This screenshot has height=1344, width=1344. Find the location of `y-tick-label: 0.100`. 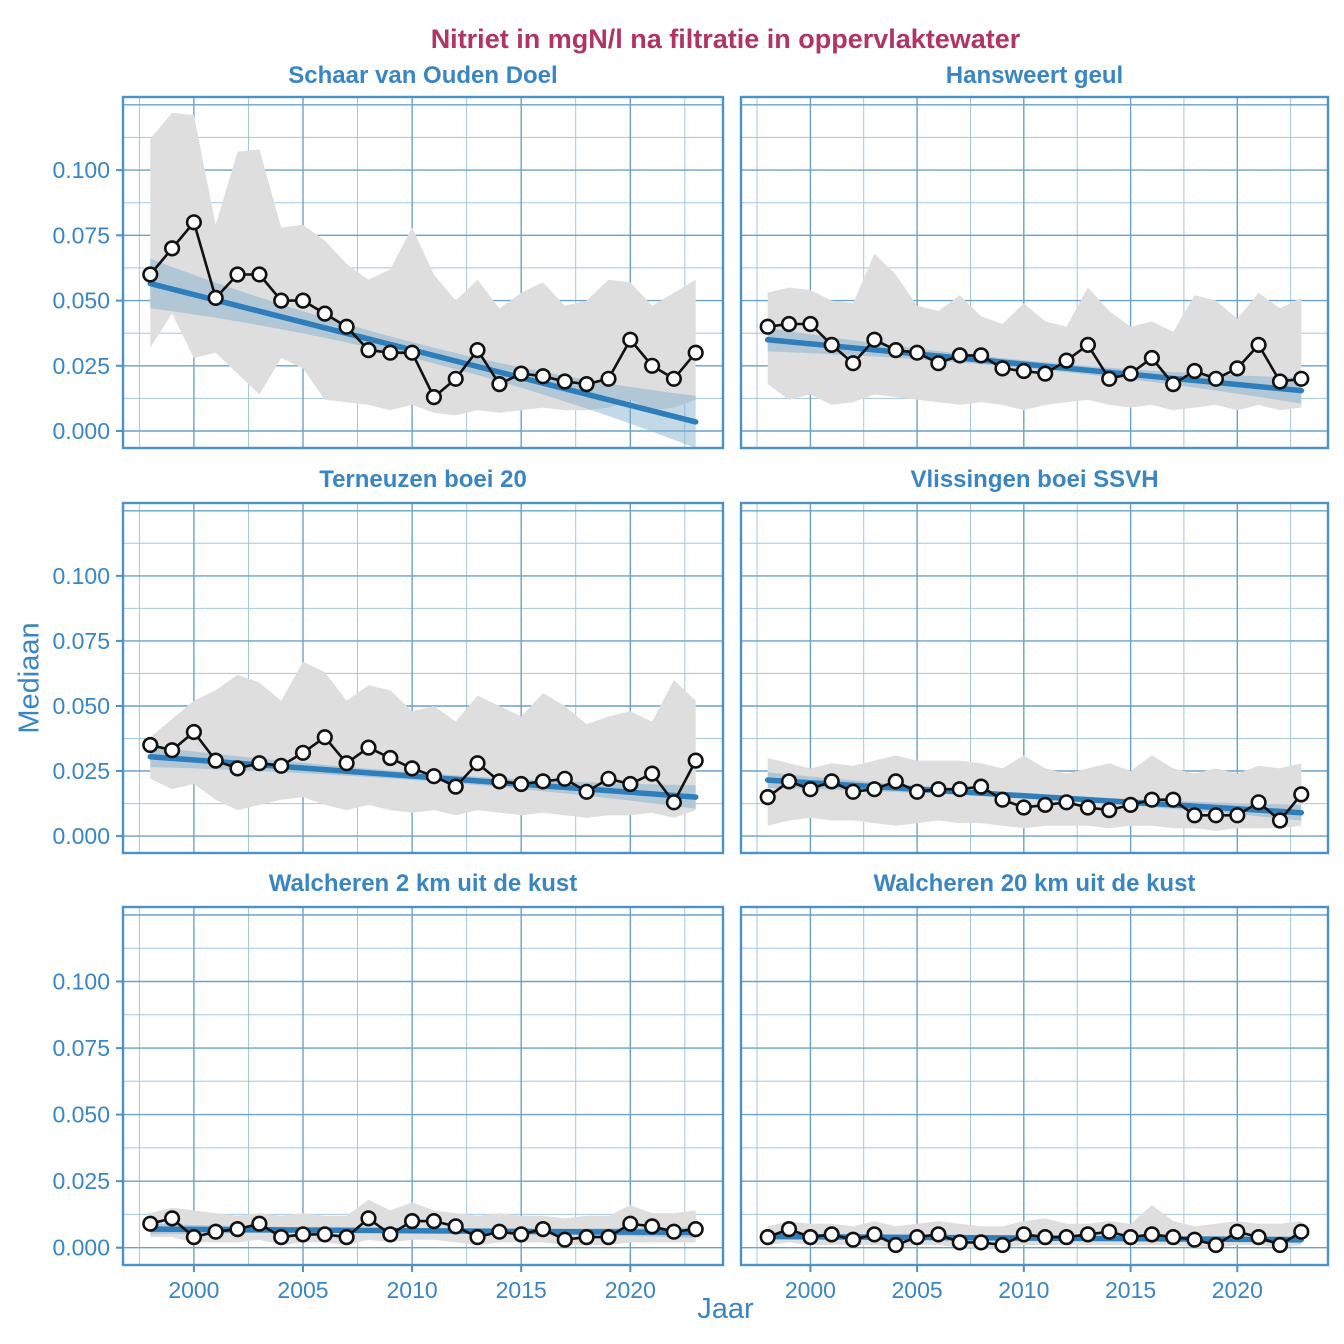

y-tick-label: 0.100 is located at coordinates (81, 170).